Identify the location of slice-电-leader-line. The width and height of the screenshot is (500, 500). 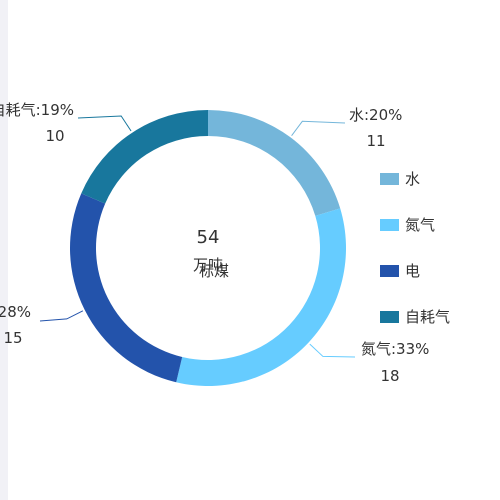
(61, 316).